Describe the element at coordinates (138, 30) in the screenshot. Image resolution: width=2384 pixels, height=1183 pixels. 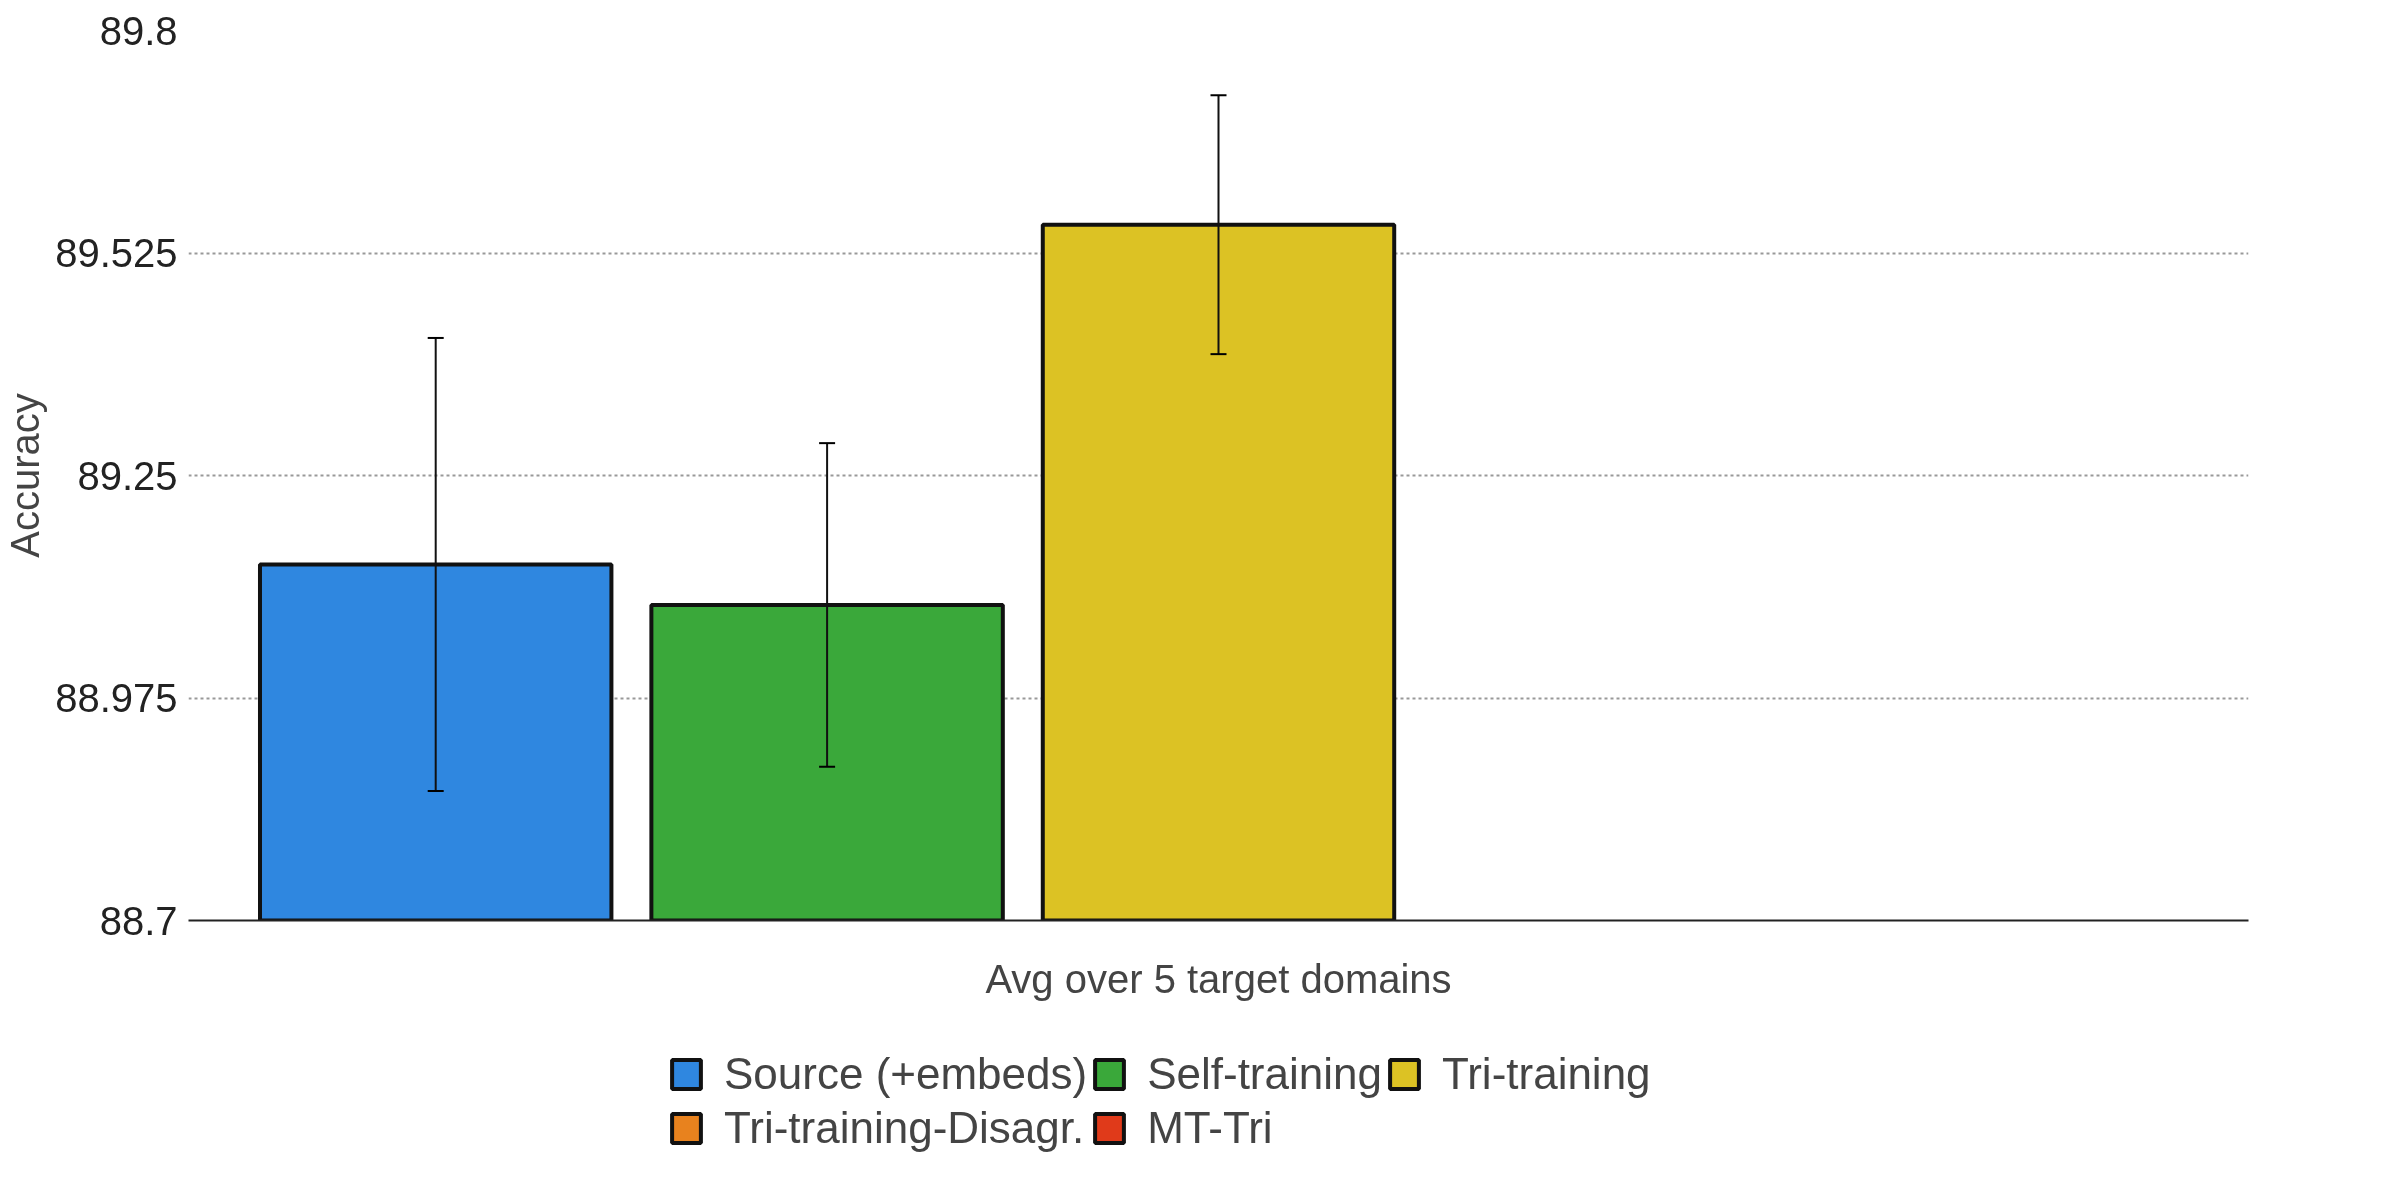
I see `y-tick-label: 89.8` at that location.